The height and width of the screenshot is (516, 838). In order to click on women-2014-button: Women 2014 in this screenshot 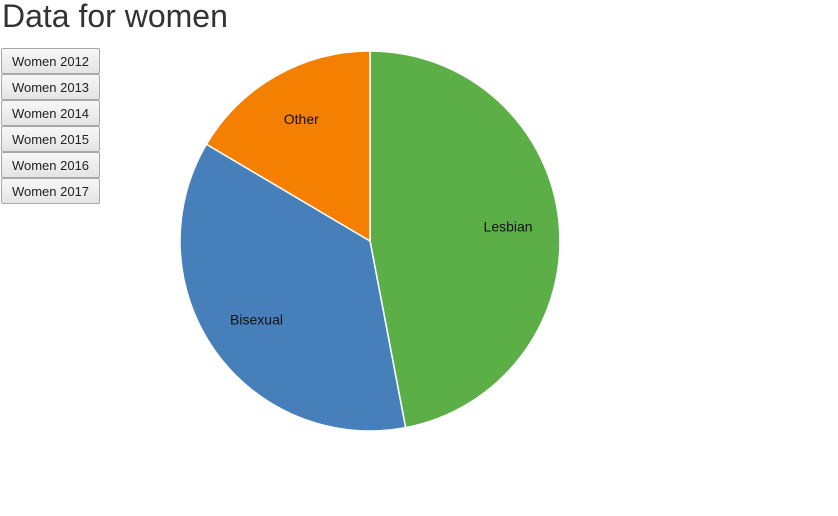, I will do `click(50, 113)`.